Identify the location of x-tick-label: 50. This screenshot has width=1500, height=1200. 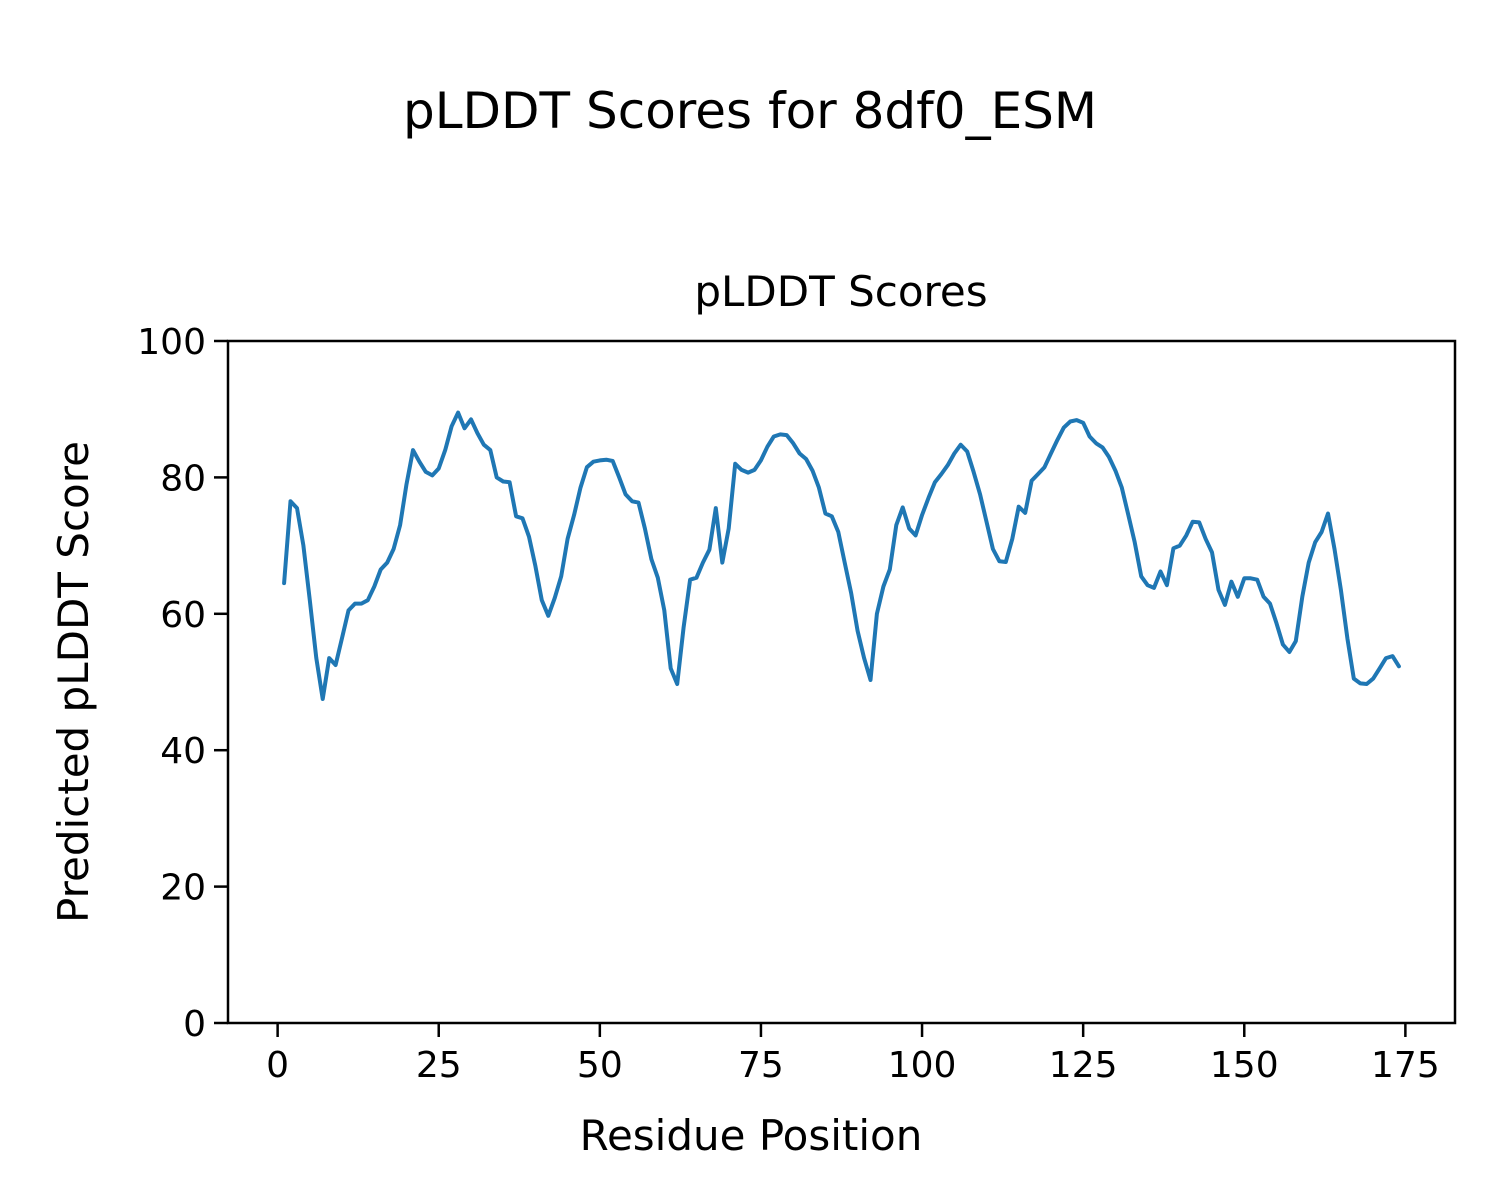
(600, 1065).